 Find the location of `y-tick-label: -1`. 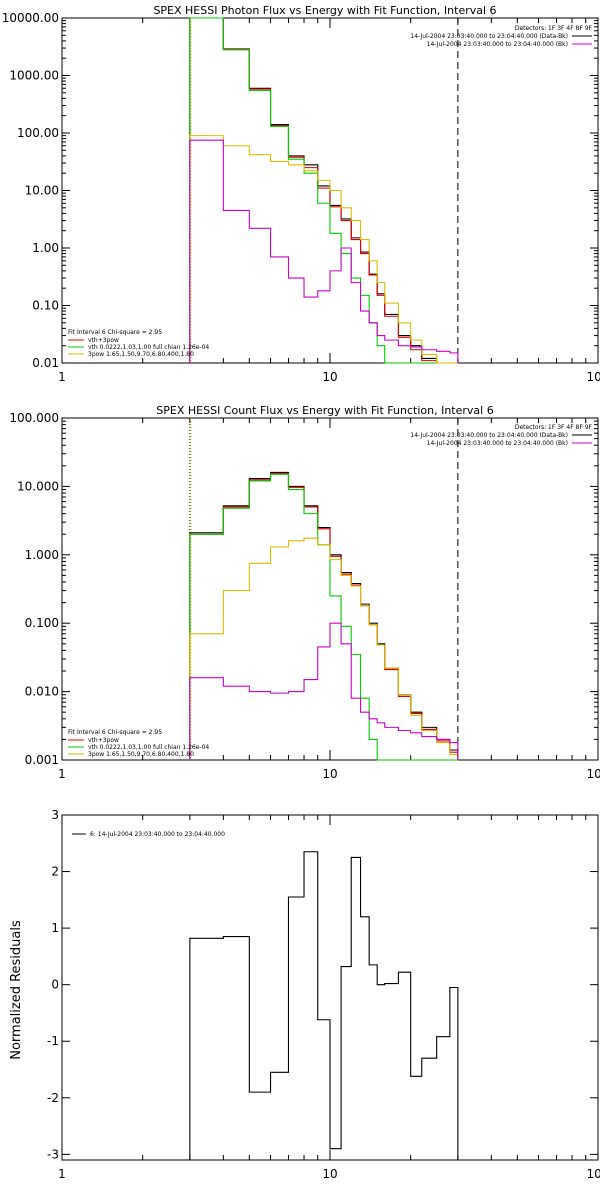

y-tick-label: -1 is located at coordinates (53, 1041).